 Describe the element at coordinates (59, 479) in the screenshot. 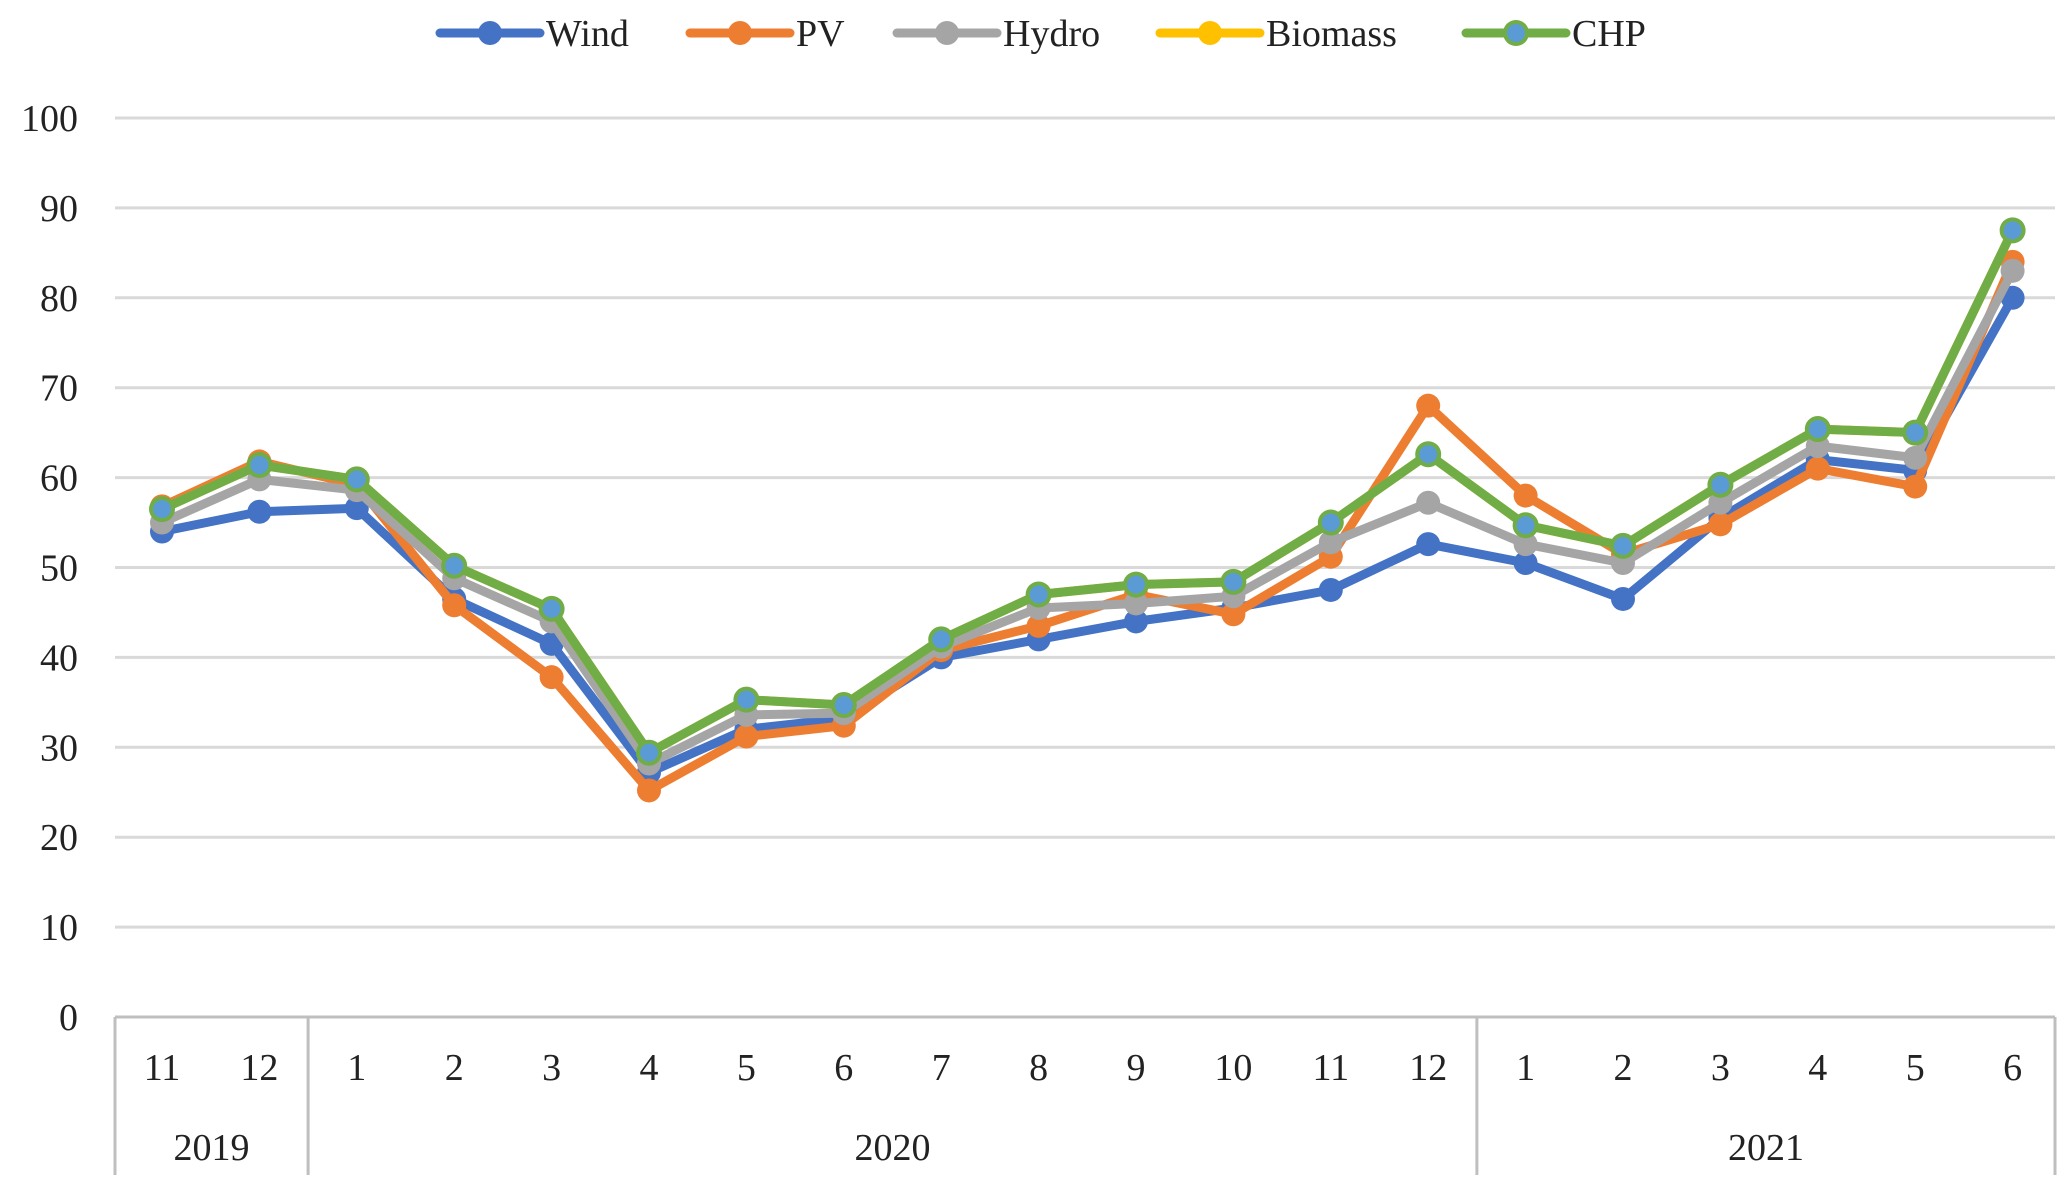

I see `y-tick-label: 60` at that location.